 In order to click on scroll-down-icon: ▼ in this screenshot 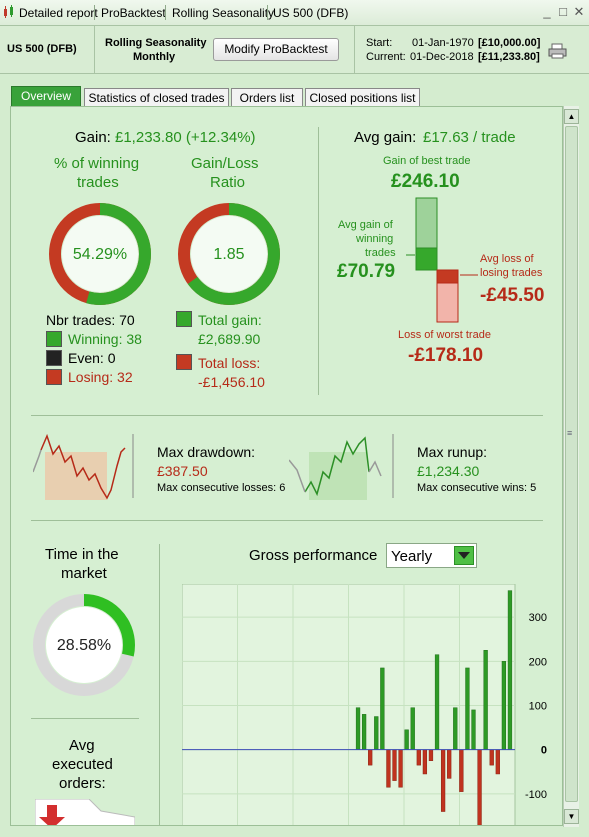, I will do `click(571, 816)`.